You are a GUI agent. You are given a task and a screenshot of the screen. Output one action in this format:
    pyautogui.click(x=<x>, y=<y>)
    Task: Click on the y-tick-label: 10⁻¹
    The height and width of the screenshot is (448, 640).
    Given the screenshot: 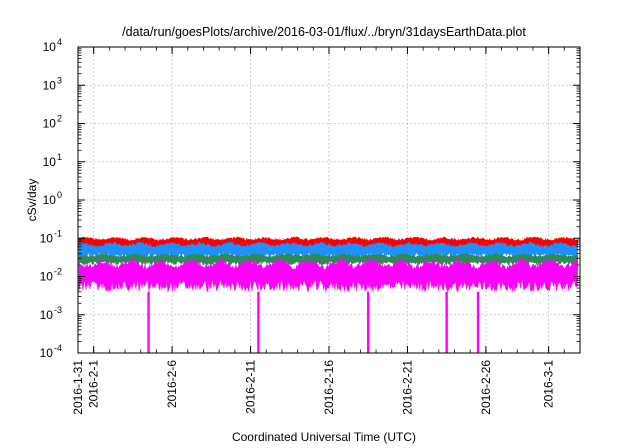 What is the action you would take?
    pyautogui.click(x=51, y=236)
    